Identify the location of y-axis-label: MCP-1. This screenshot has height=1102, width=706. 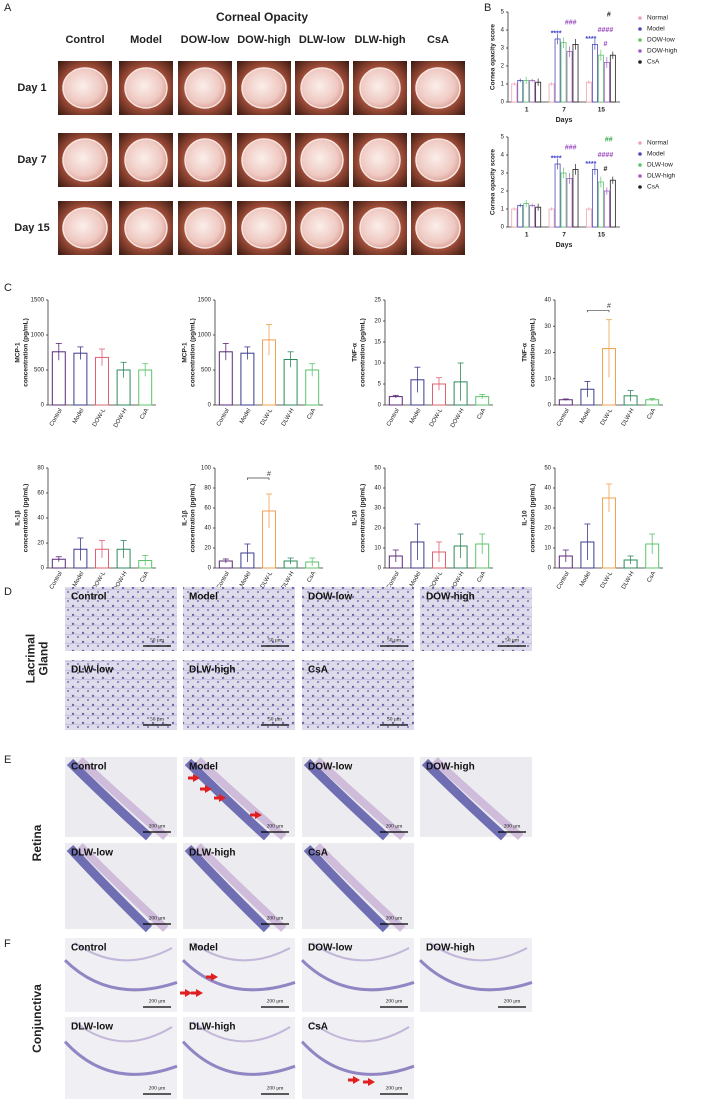
(185, 352).